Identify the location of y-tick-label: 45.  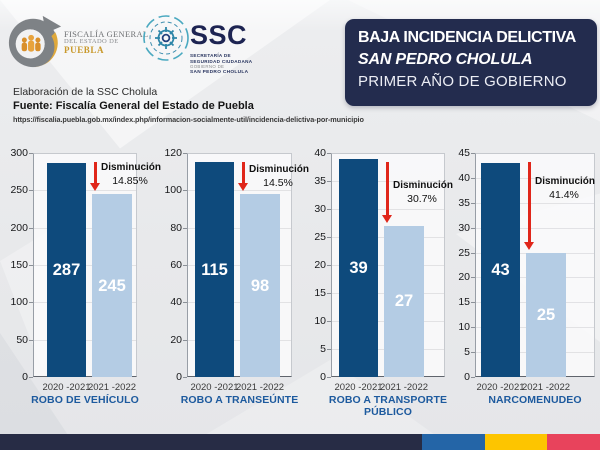
(464, 153).